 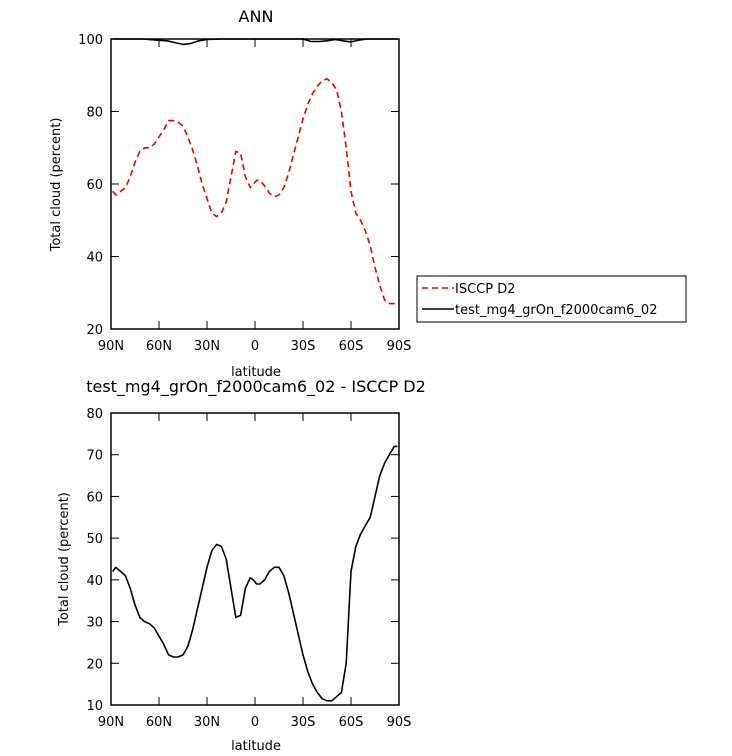 I want to click on bottom-chart-title: test_mg4_grOn_f2000cam6_02 - ISCCP D2, so click(x=256, y=387).